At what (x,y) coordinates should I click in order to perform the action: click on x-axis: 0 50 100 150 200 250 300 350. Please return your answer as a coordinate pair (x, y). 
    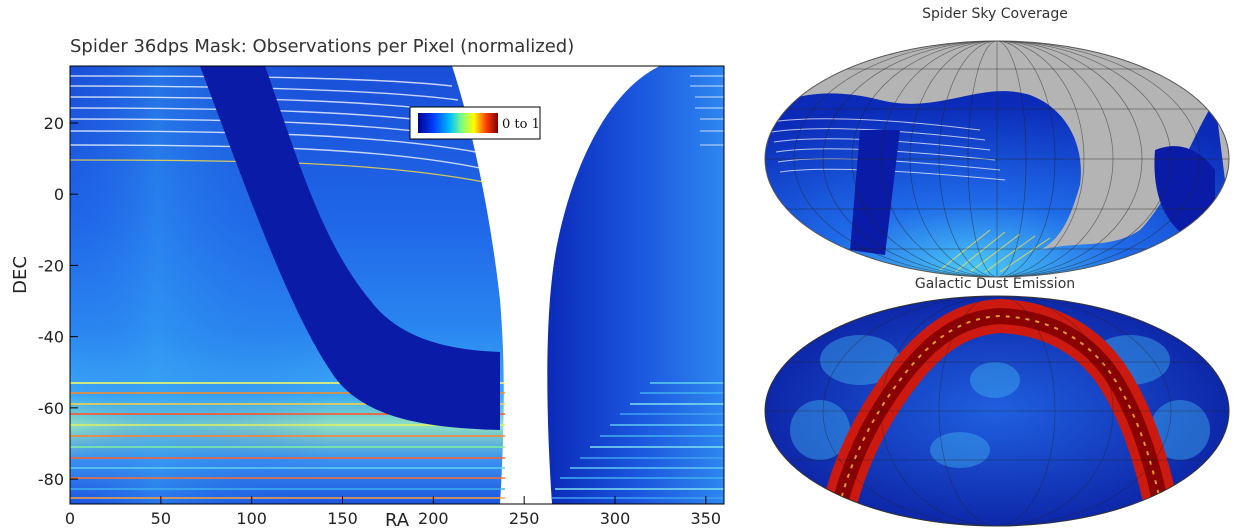
    Looking at the image, I should click on (393, 512).